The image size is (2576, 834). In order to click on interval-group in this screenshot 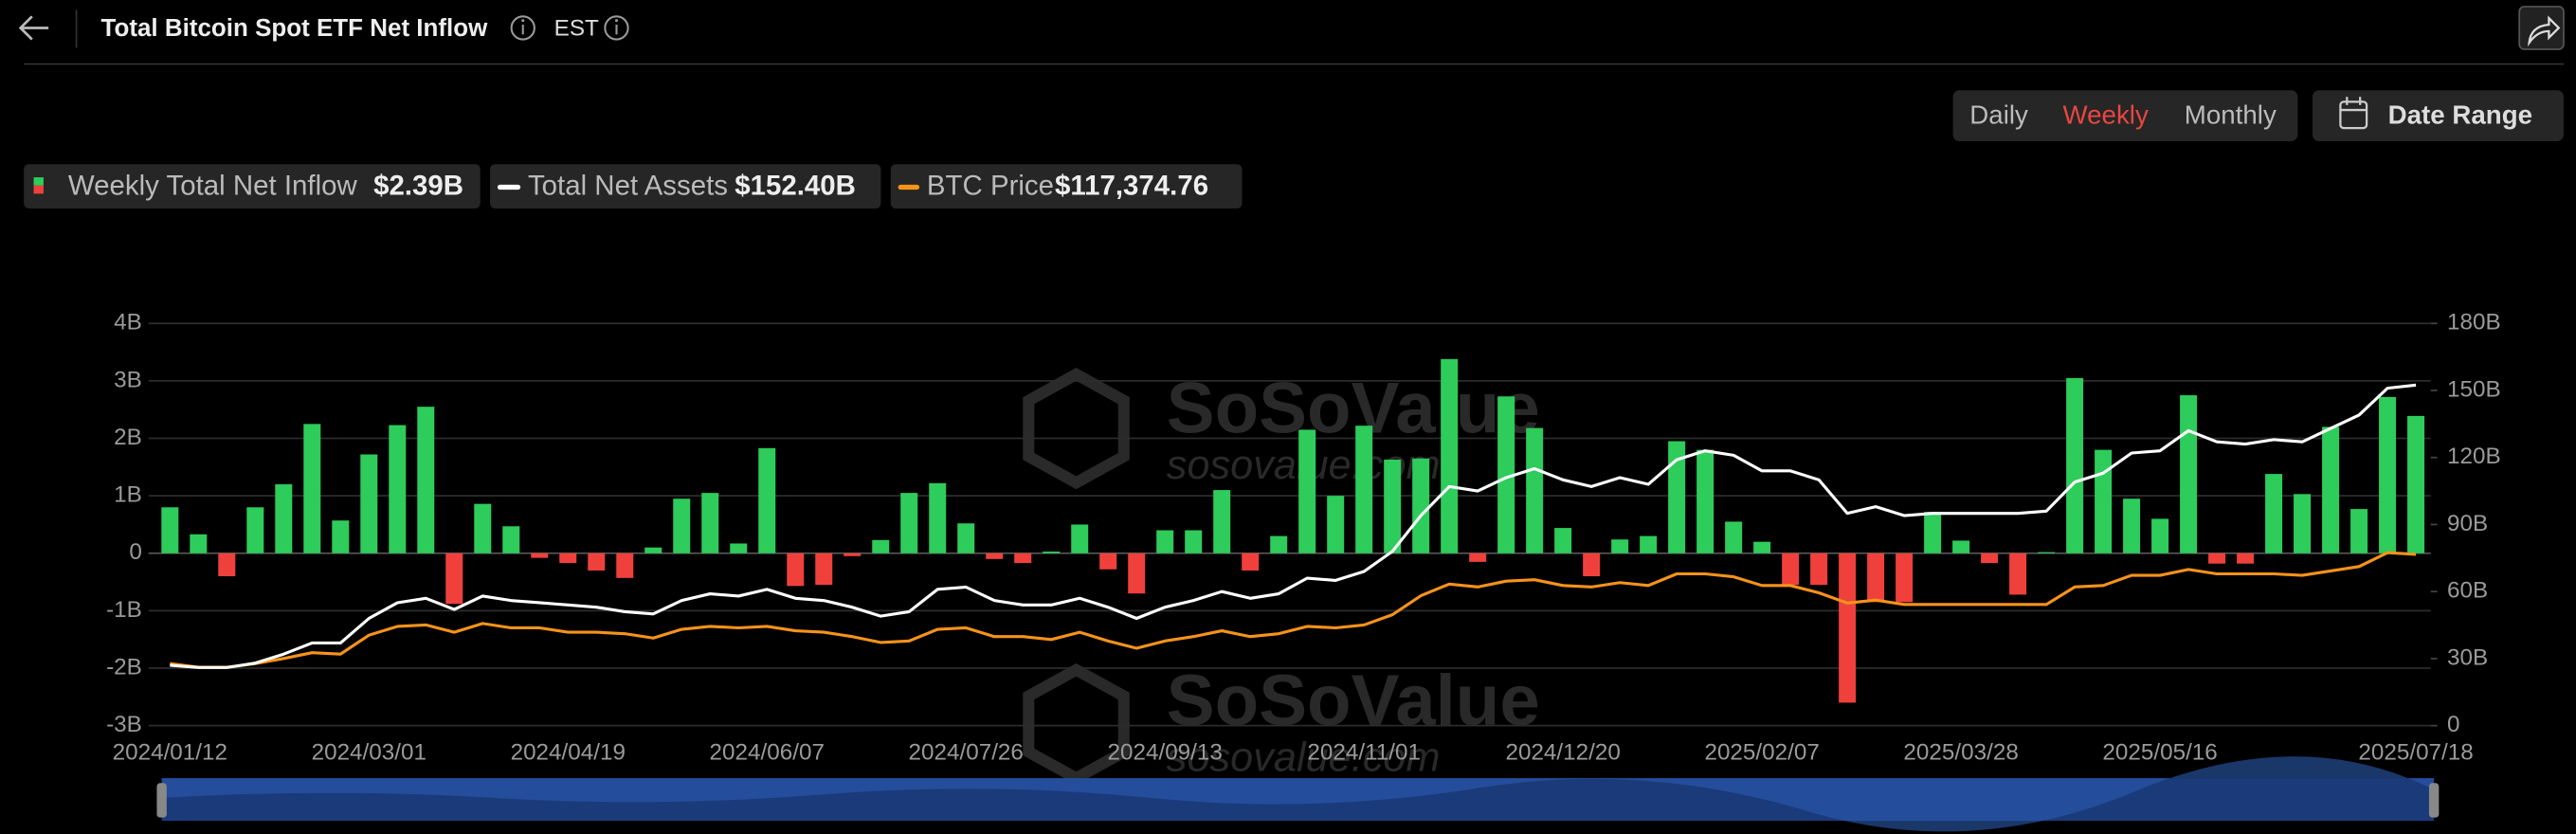, I will do `click(2125, 116)`.